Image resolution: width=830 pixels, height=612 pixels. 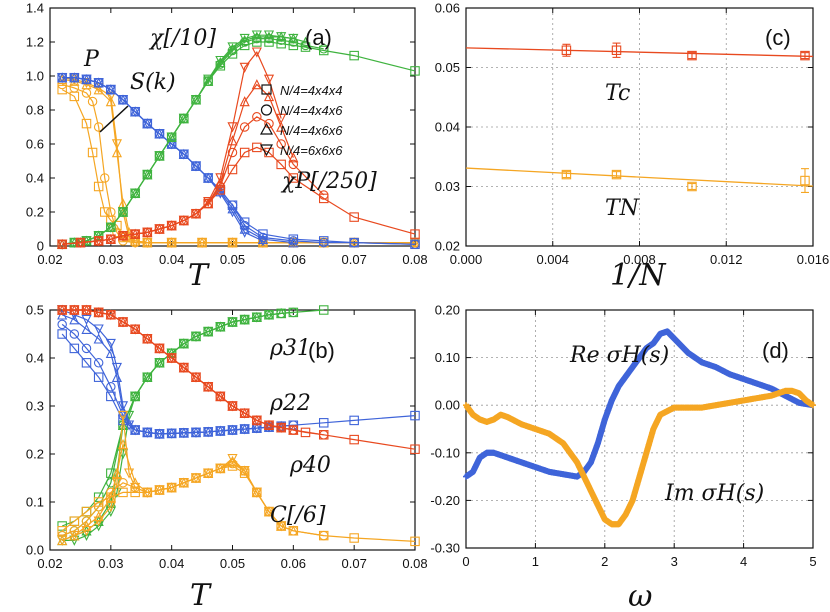 What do you see at coordinates (199, 275) in the screenshot?
I see `x-axis-label-a: T` at bounding box center [199, 275].